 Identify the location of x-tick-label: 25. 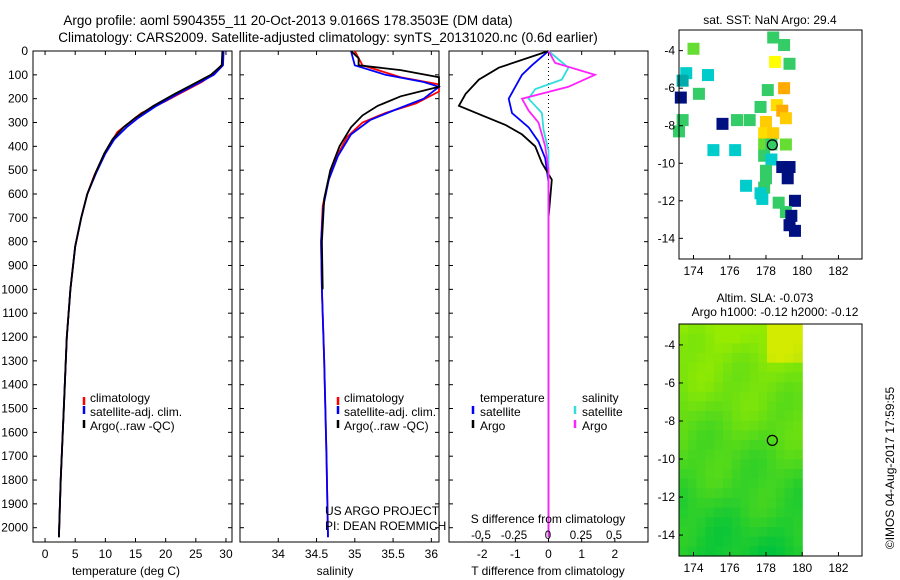
(196, 554).